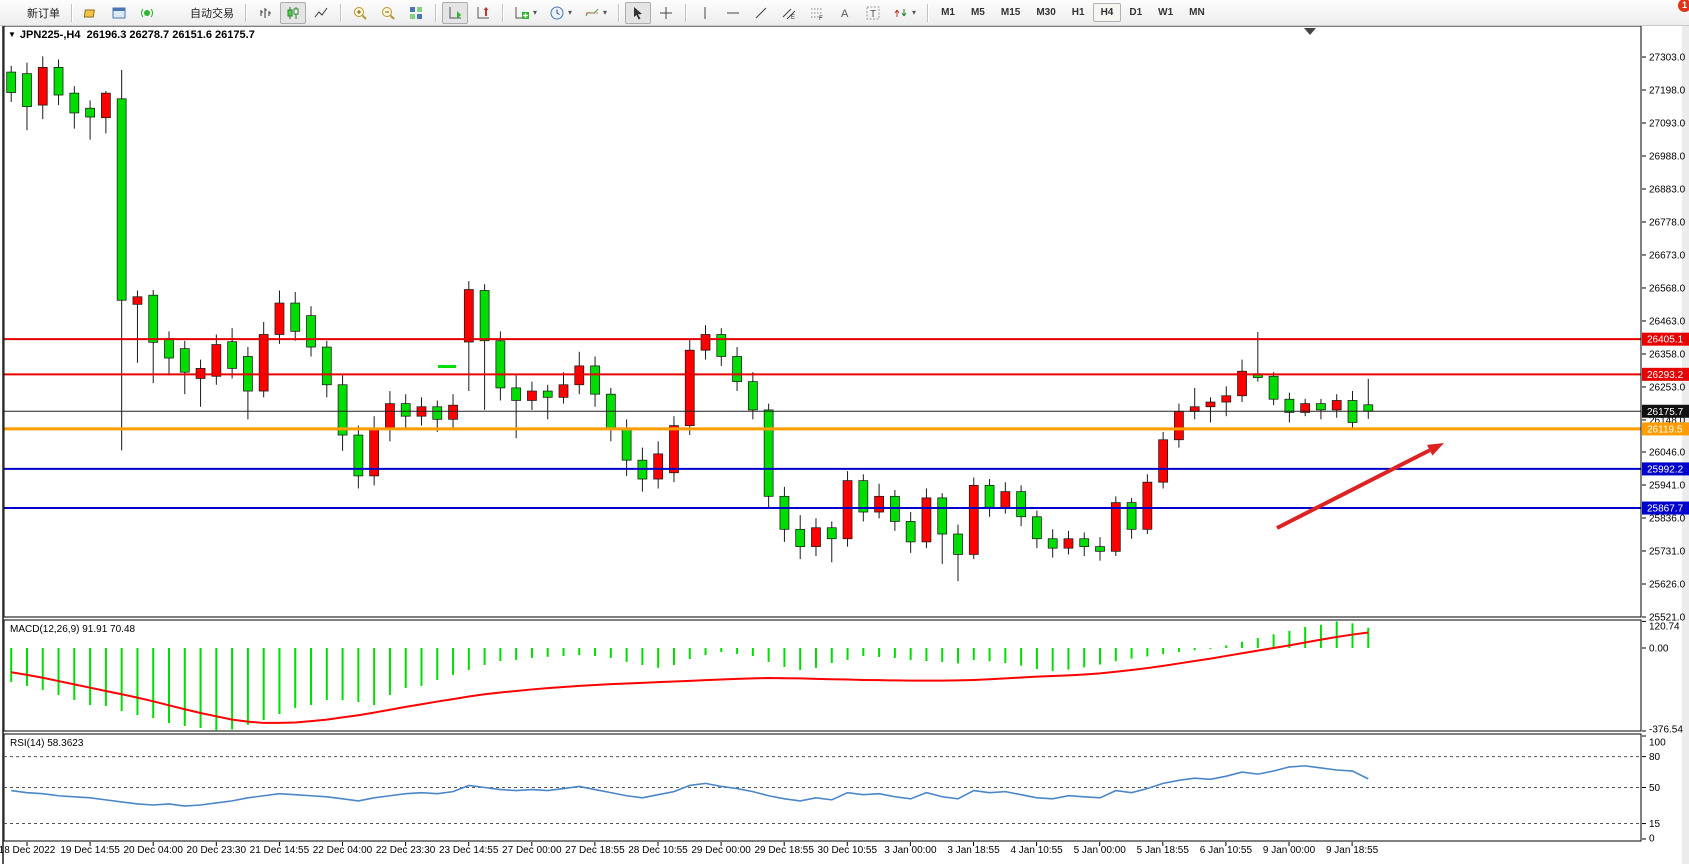  I want to click on trend-arrow-line, so click(1353, 489).